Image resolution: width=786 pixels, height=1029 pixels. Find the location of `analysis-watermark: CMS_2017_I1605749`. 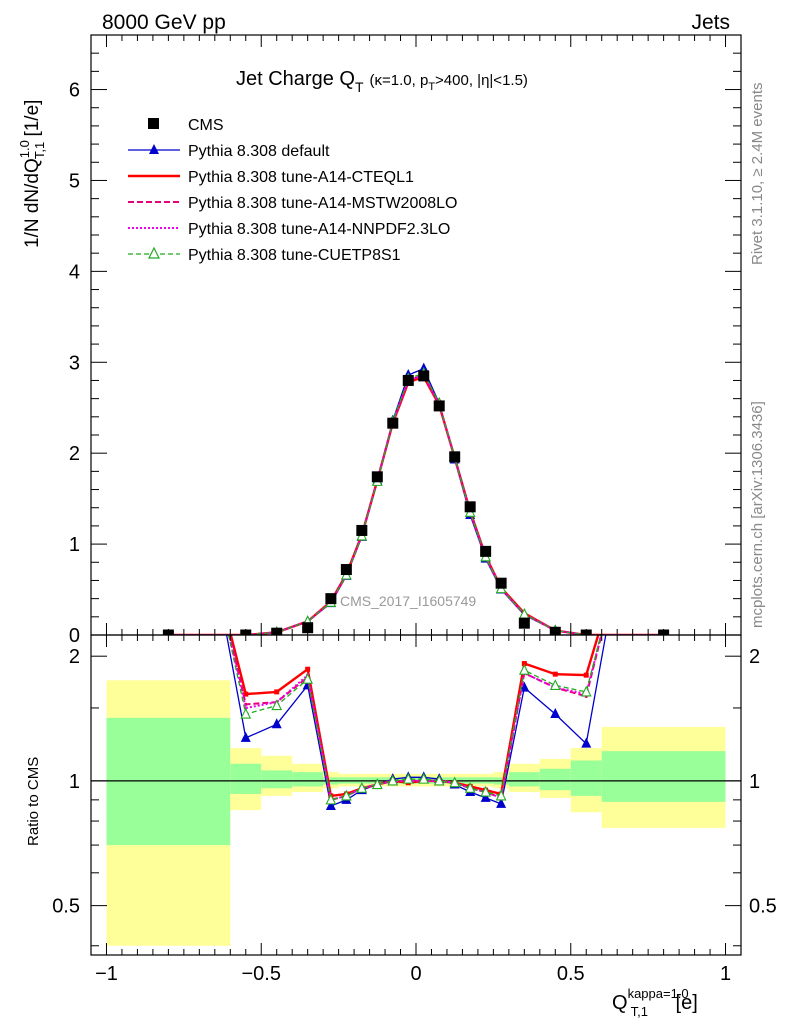

analysis-watermark: CMS_2017_I1605749 is located at coordinates (408, 601).